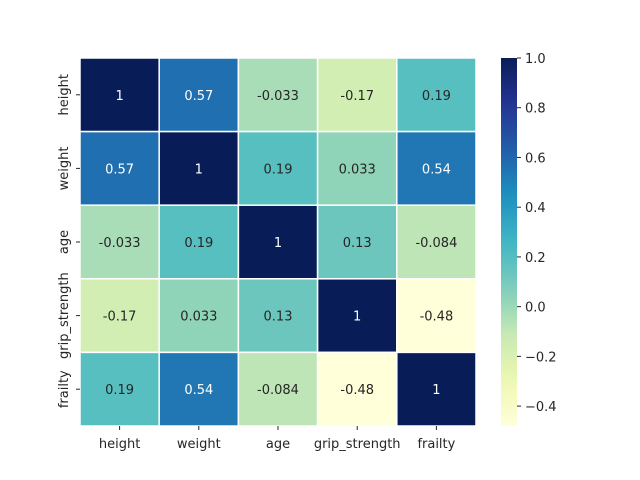 The image size is (640, 480). What do you see at coordinates (535, 109) in the screenshot?
I see `colorbar-tick-label: 0.8` at bounding box center [535, 109].